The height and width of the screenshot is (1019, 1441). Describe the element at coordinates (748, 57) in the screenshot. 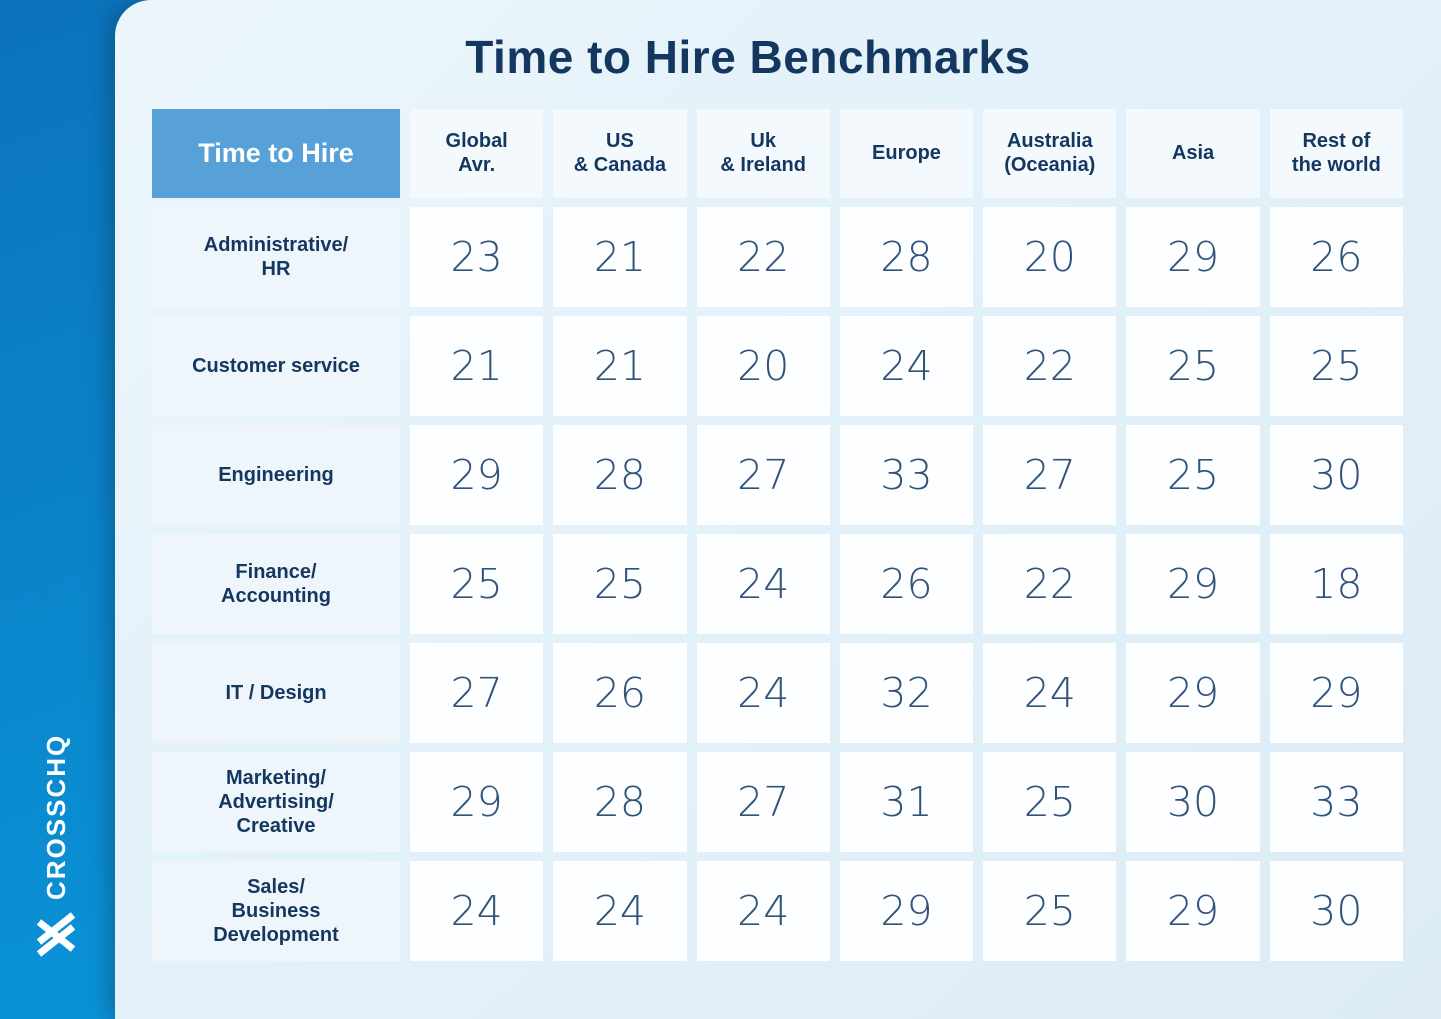

I see `page-title: Time to Hire Benchmarks` at that location.